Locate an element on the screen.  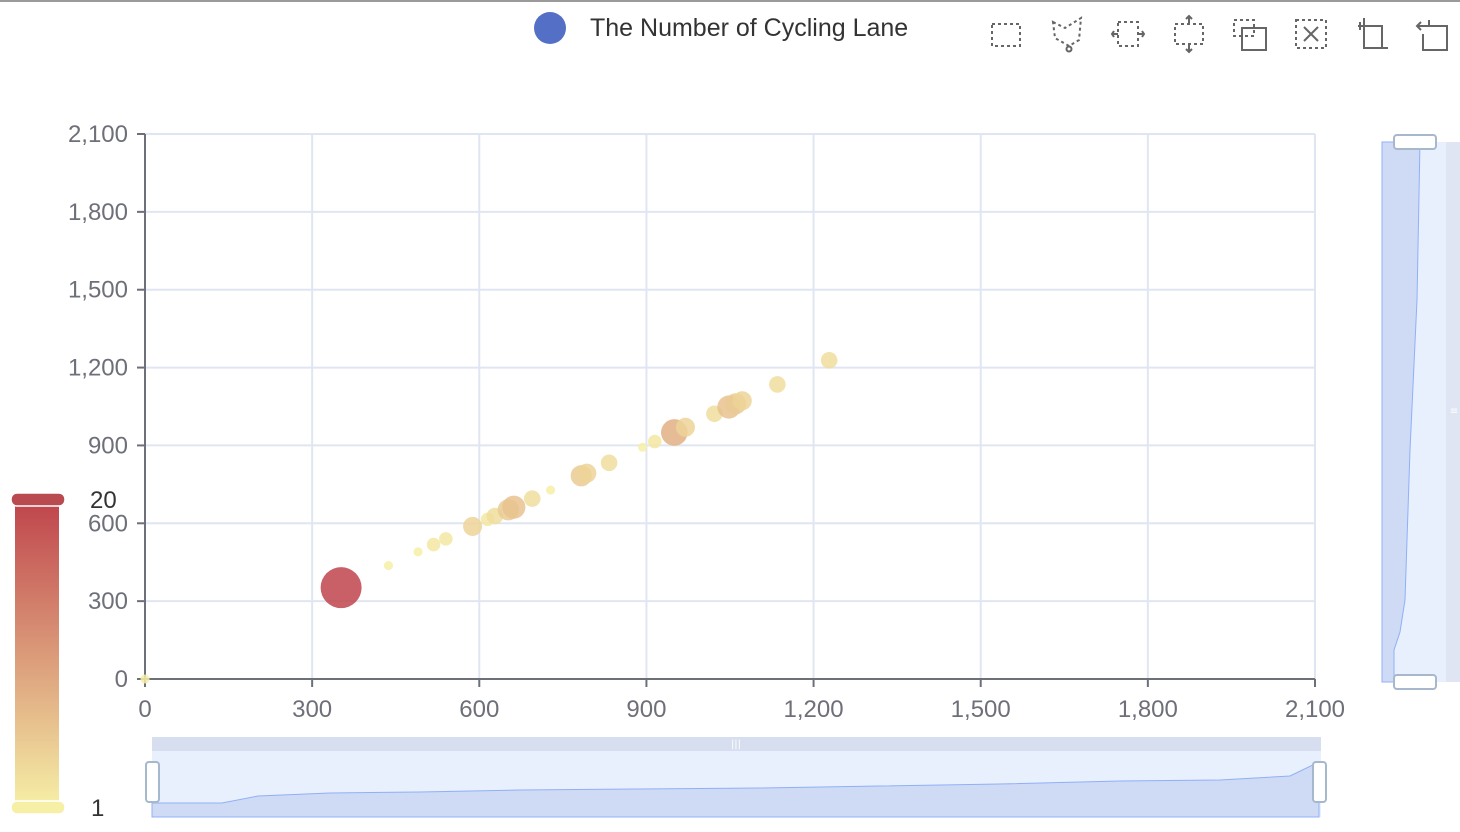
x-datazoom-track is located at coordinates (736, 744).